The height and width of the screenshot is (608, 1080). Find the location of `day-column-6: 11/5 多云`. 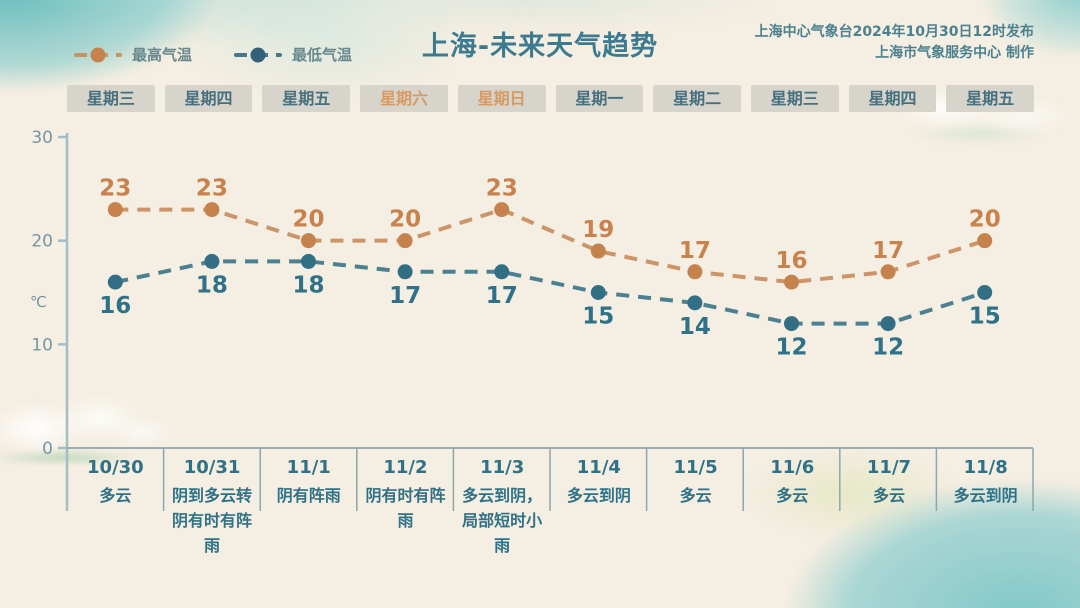

day-column-6: 11/5 多云 is located at coordinates (695, 507).